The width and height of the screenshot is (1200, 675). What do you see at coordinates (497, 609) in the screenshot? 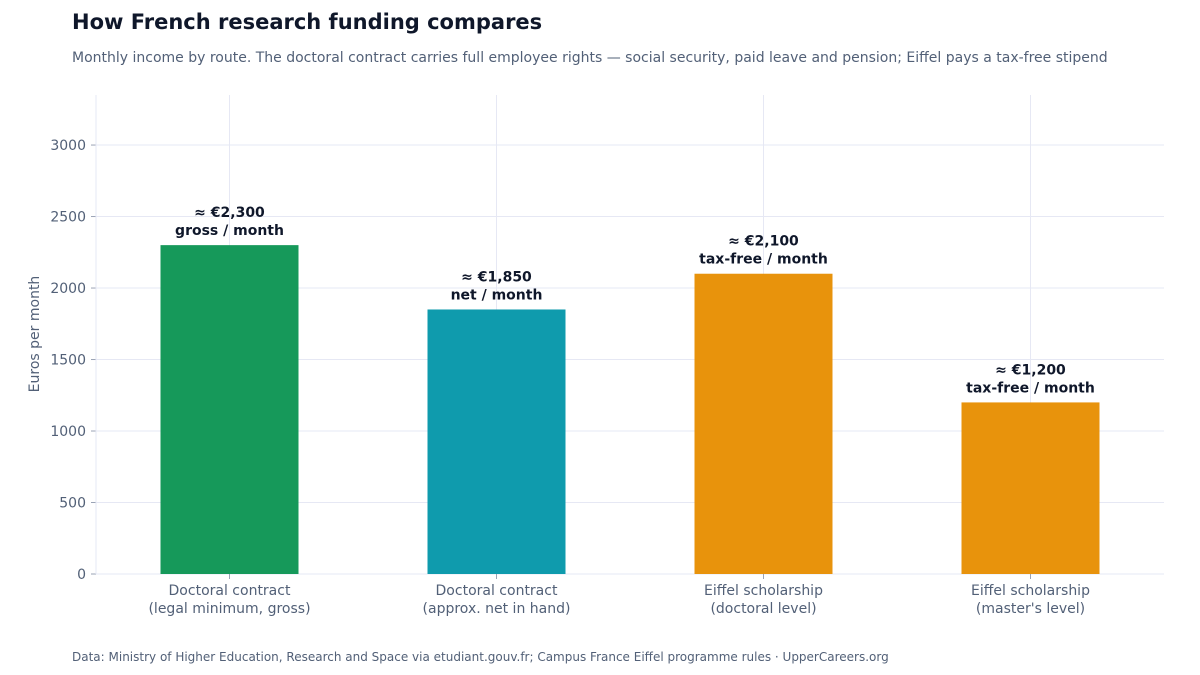
I see `x-tick-sublabel: (approx. net in hand)` at bounding box center [497, 609].